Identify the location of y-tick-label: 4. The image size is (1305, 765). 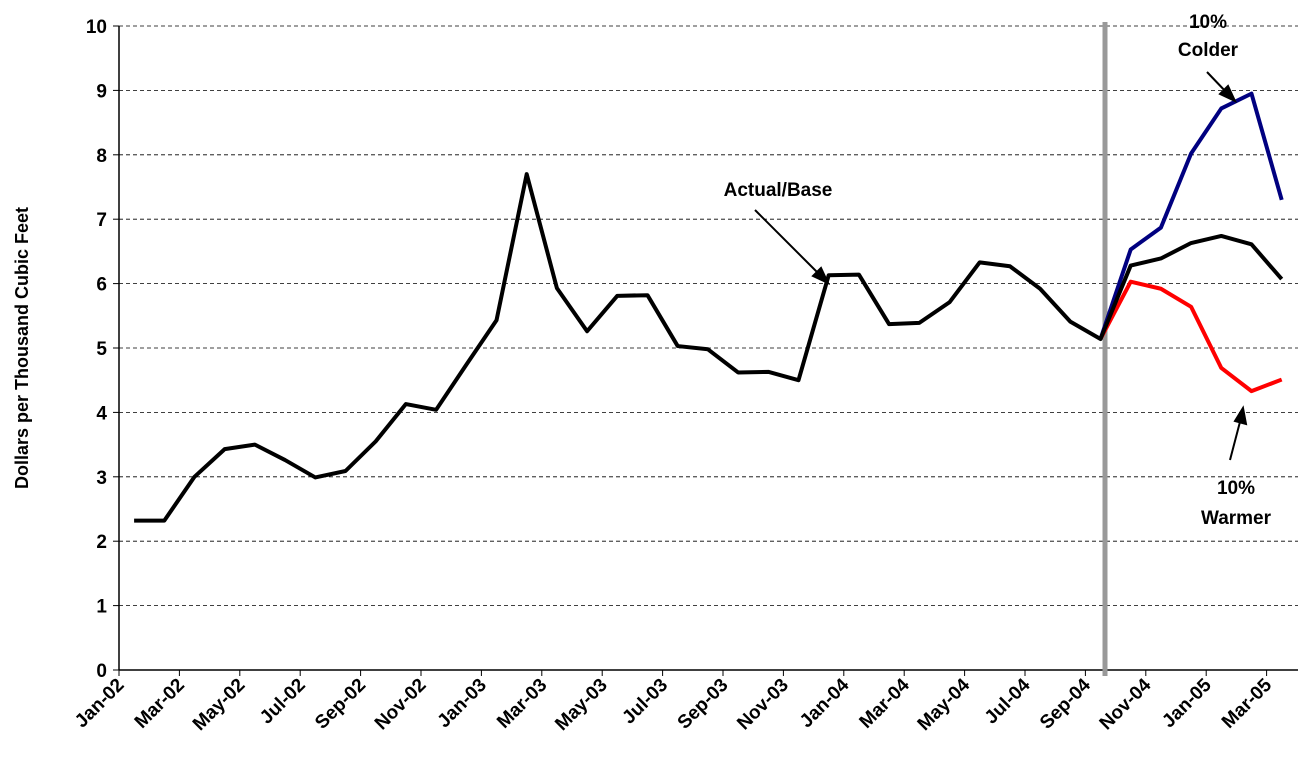
(101, 413).